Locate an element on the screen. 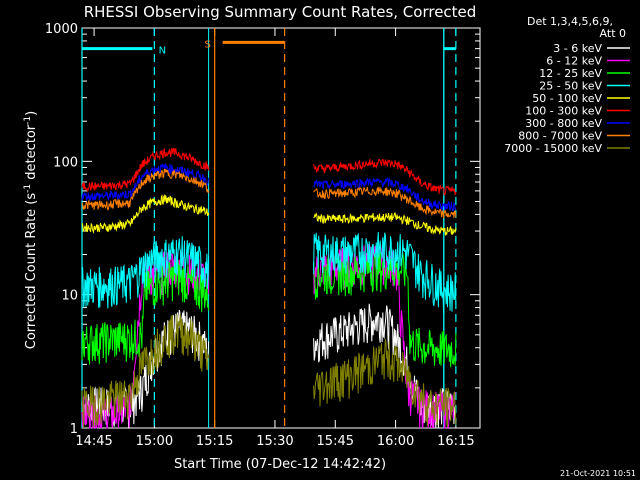  x-tick-label: 15:30 is located at coordinates (274, 441).